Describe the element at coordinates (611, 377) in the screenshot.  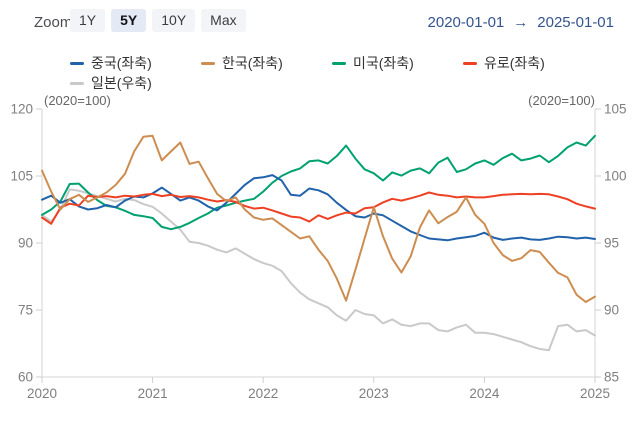
I see `right-axis-tick-label: 85` at that location.